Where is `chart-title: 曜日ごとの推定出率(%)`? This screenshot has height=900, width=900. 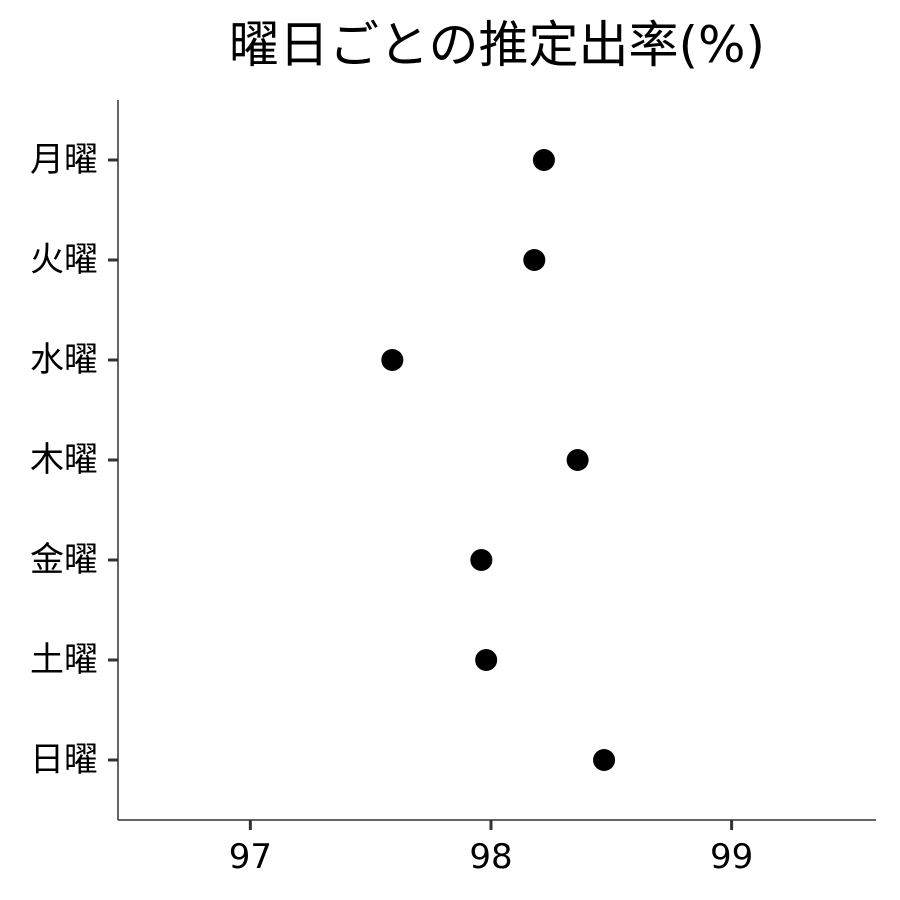
chart-title: 曜日ごとの推定出率(%) is located at coordinates (497, 45).